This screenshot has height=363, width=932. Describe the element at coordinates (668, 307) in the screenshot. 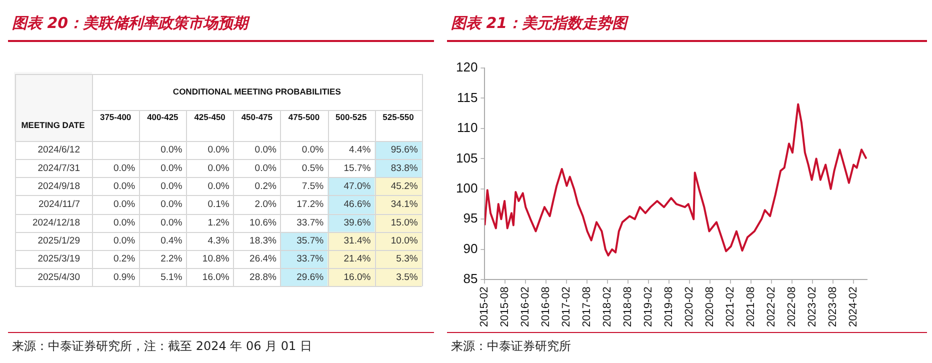

I see `x-tick-label: 2019-08` at that location.